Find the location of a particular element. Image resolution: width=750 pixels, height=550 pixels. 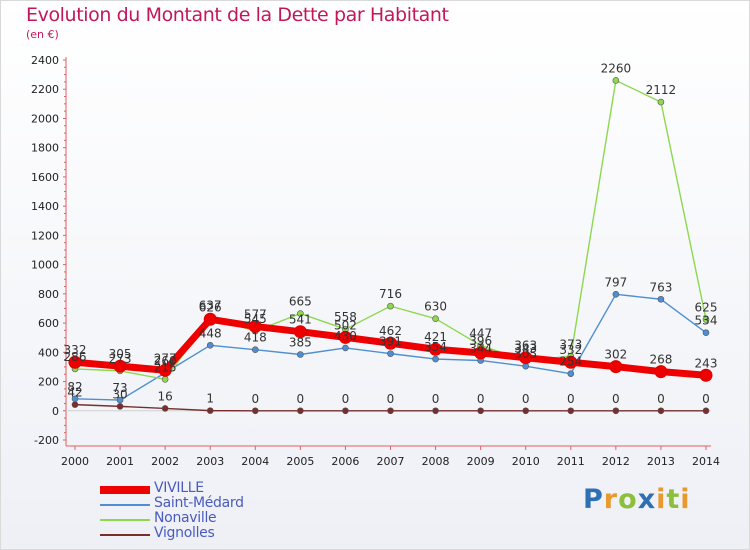

data-label: 2112 is located at coordinates (661, 90).